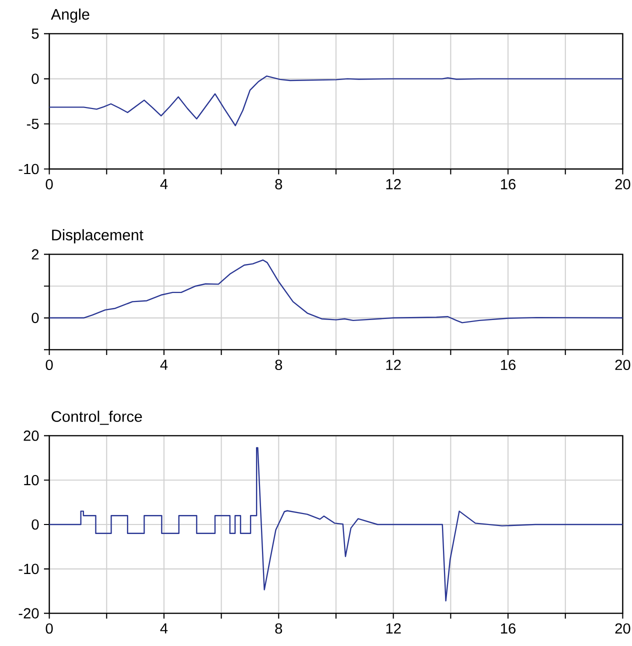 Image resolution: width=632 pixels, height=646 pixels. What do you see at coordinates (35, 254) in the screenshot?
I see `y-tick-label: 2` at bounding box center [35, 254].